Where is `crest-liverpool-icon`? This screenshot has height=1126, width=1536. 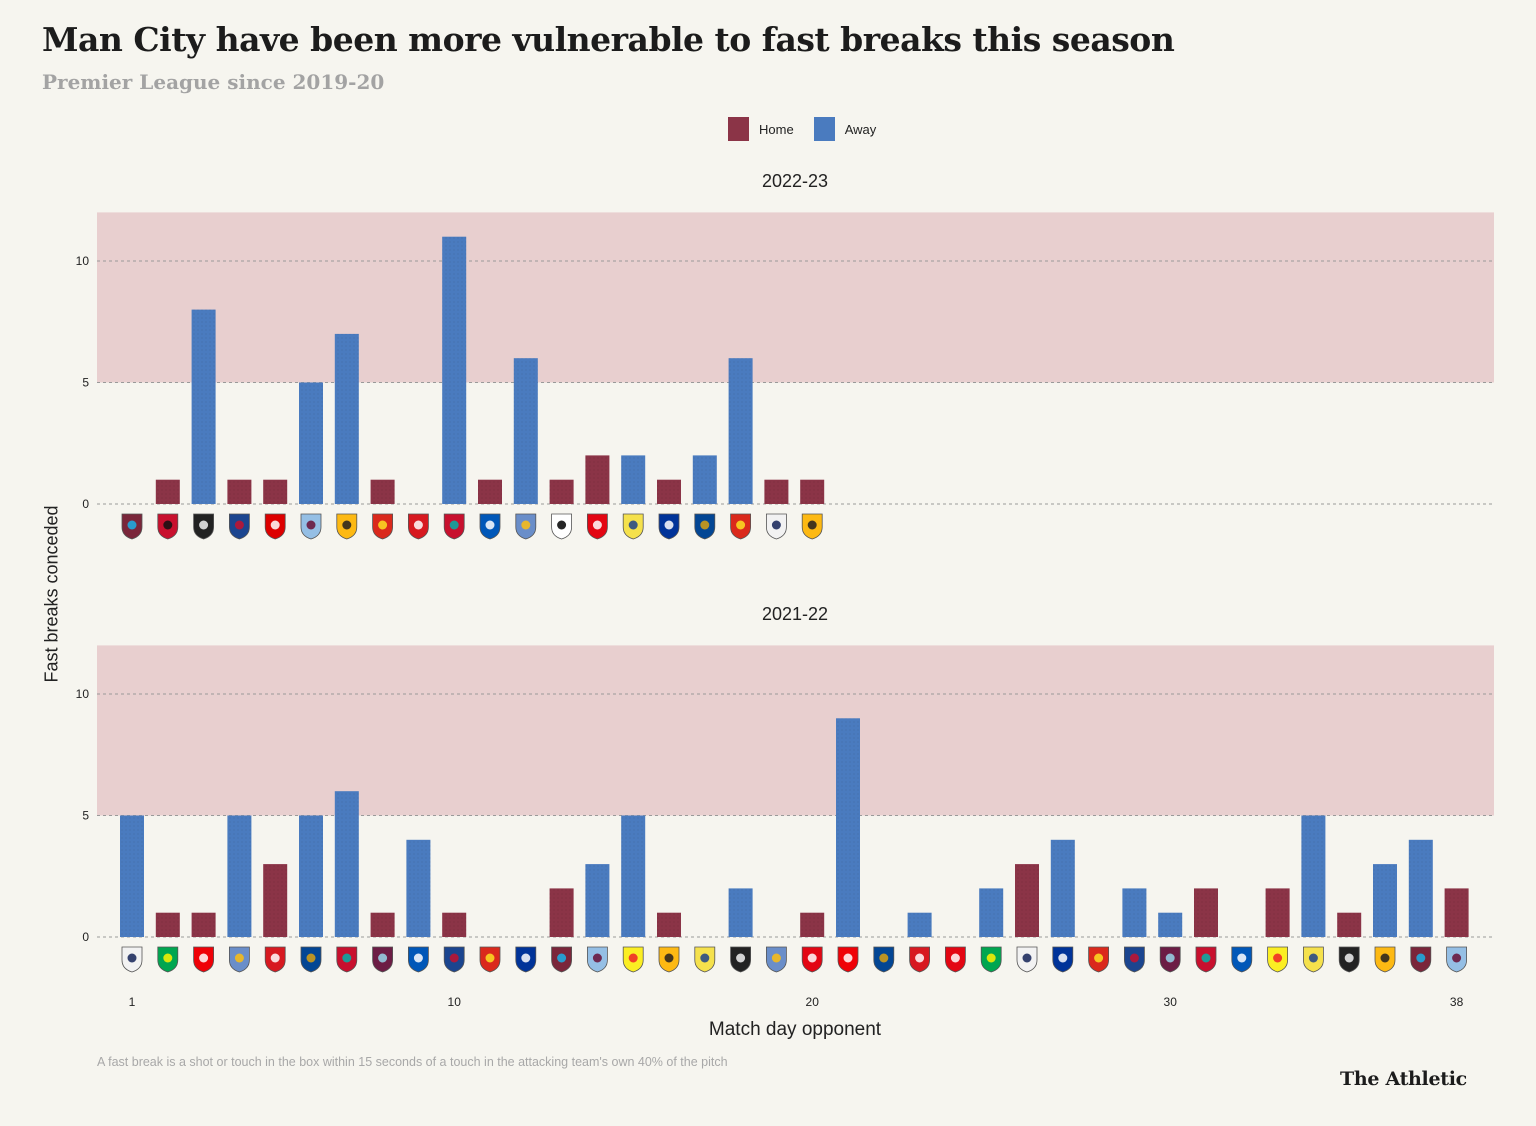
crest-liverpool-icon is located at coordinates (454, 526).